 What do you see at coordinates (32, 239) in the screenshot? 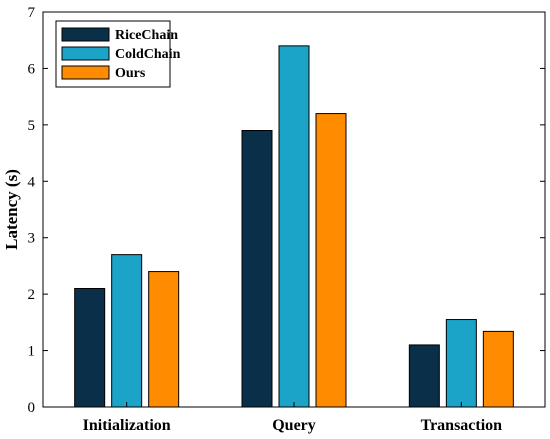
I see `y-tick-label: 3` at bounding box center [32, 239].